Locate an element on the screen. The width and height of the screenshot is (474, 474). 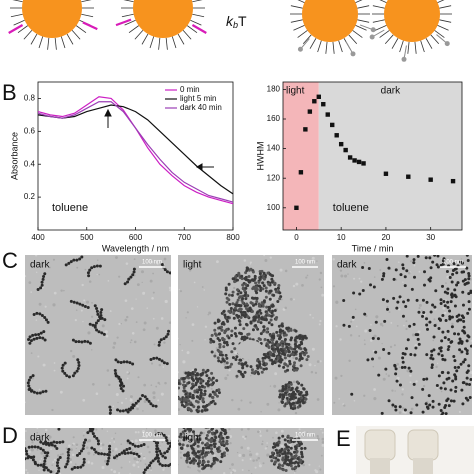
y-axis-label: HWHM is located at coordinates (260, 156).